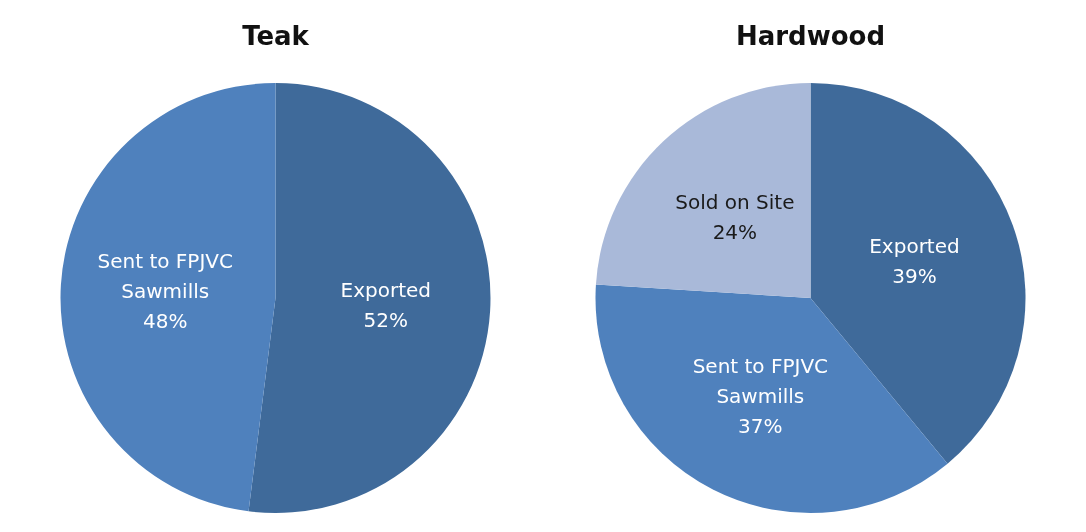 Image resolution: width=1086 pixels, height=532 pixels. Describe the element at coordinates (165, 321) in the screenshot. I see `data-label: 48%` at that location.